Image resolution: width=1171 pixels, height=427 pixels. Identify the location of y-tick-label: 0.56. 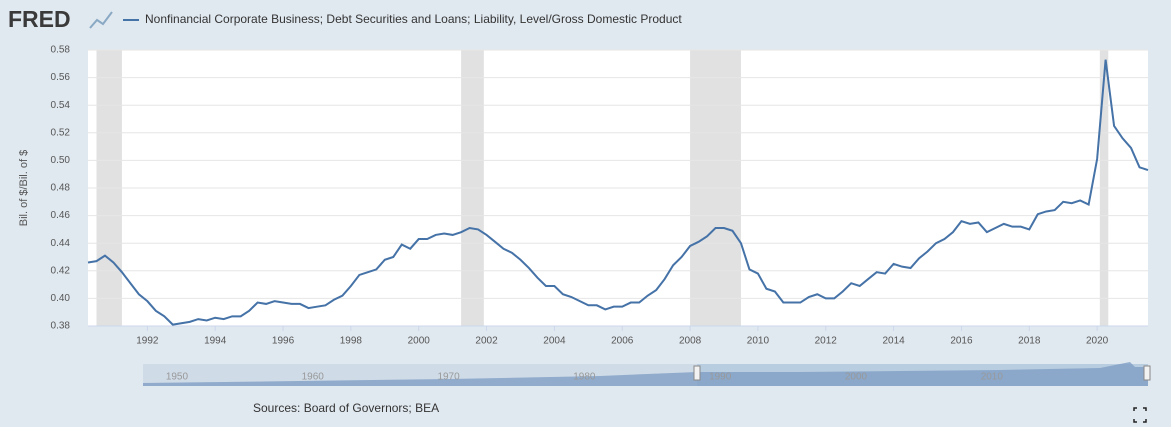
(61, 77).